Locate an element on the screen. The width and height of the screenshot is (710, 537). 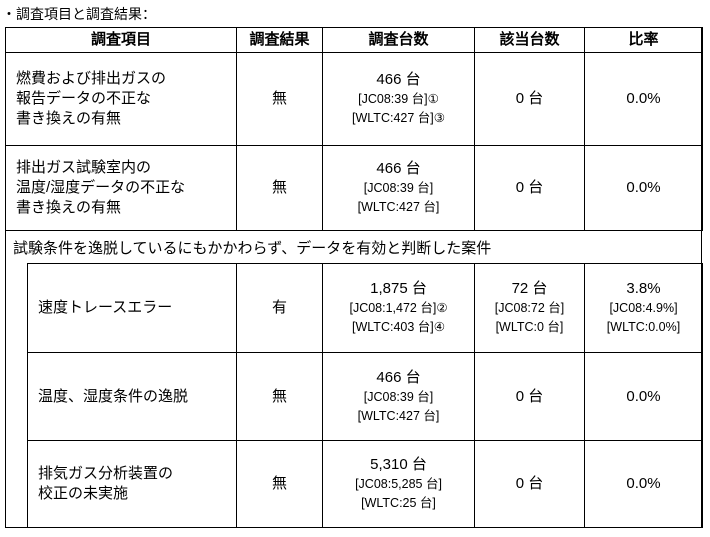
subrow-item: 速度トレースエラー is located at coordinates (132, 308).